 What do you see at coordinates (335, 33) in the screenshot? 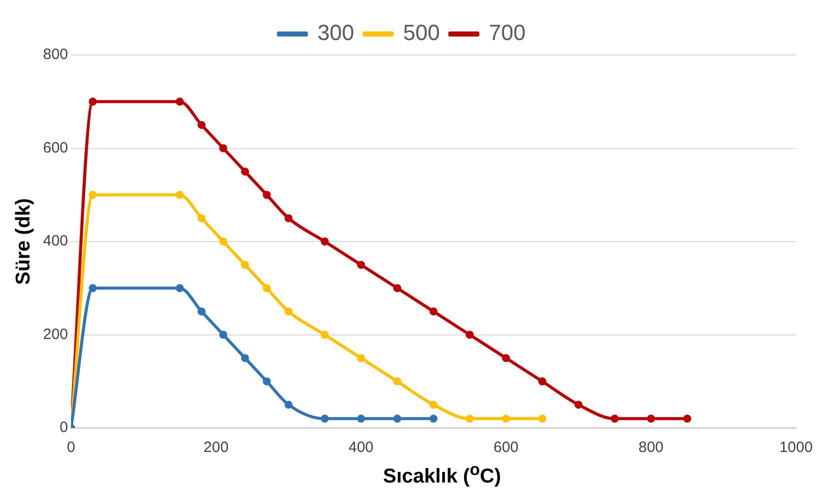
I see `legend-label: 300` at bounding box center [335, 33].